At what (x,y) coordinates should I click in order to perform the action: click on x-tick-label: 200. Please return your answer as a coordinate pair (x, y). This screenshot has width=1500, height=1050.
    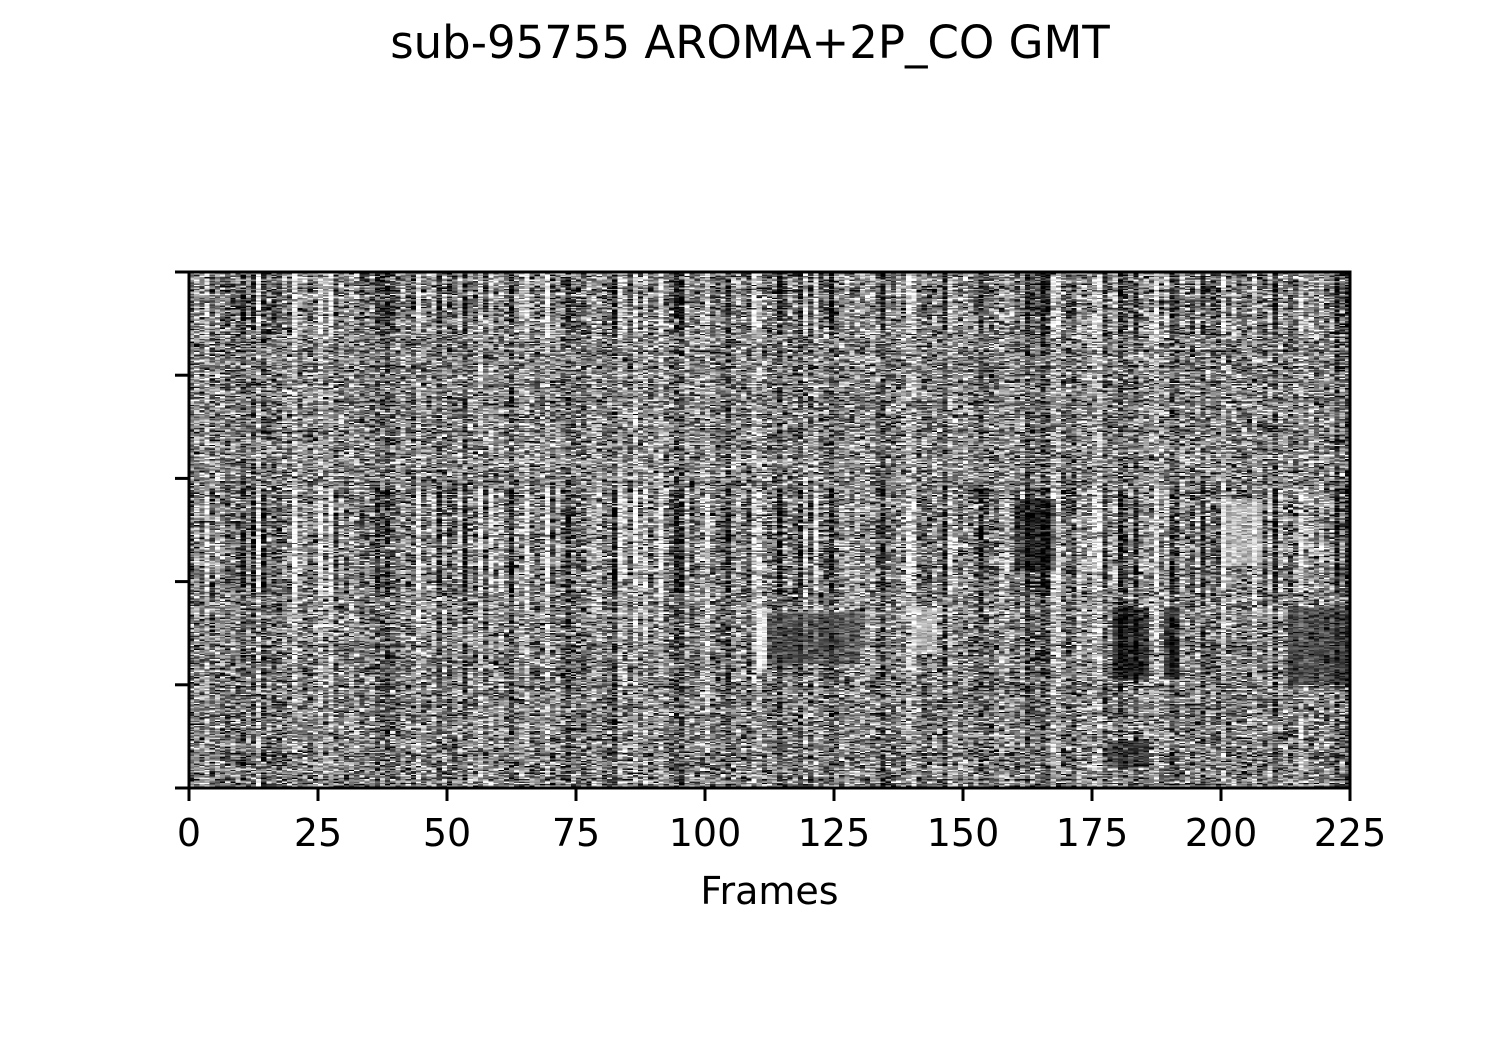
    Looking at the image, I should click on (1221, 833).